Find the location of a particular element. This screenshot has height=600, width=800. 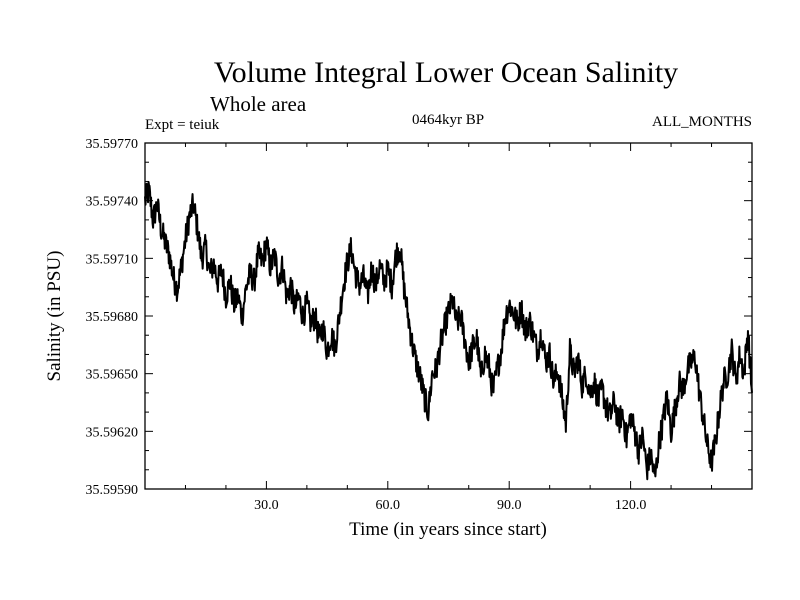

experiment-label: Expt = teiuk is located at coordinates (182, 125).